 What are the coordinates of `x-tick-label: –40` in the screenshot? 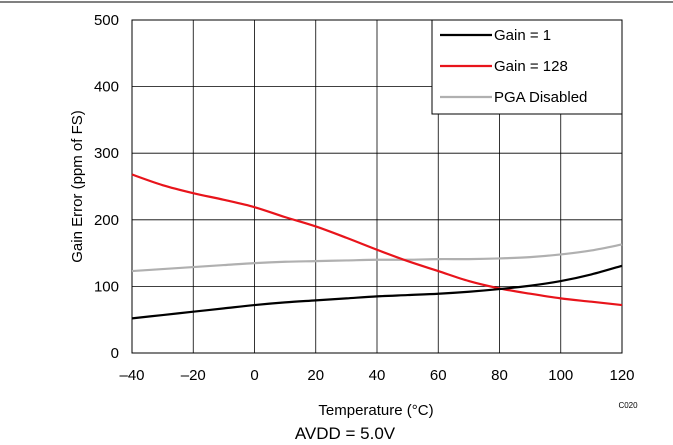 It's located at (131, 375).